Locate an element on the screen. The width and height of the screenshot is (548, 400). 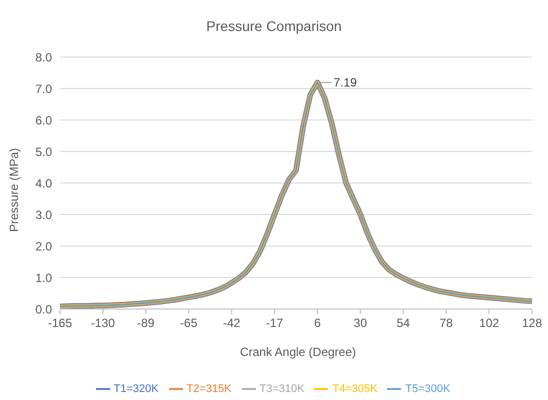
y-tick-label: 6.0 is located at coordinates (43, 120).